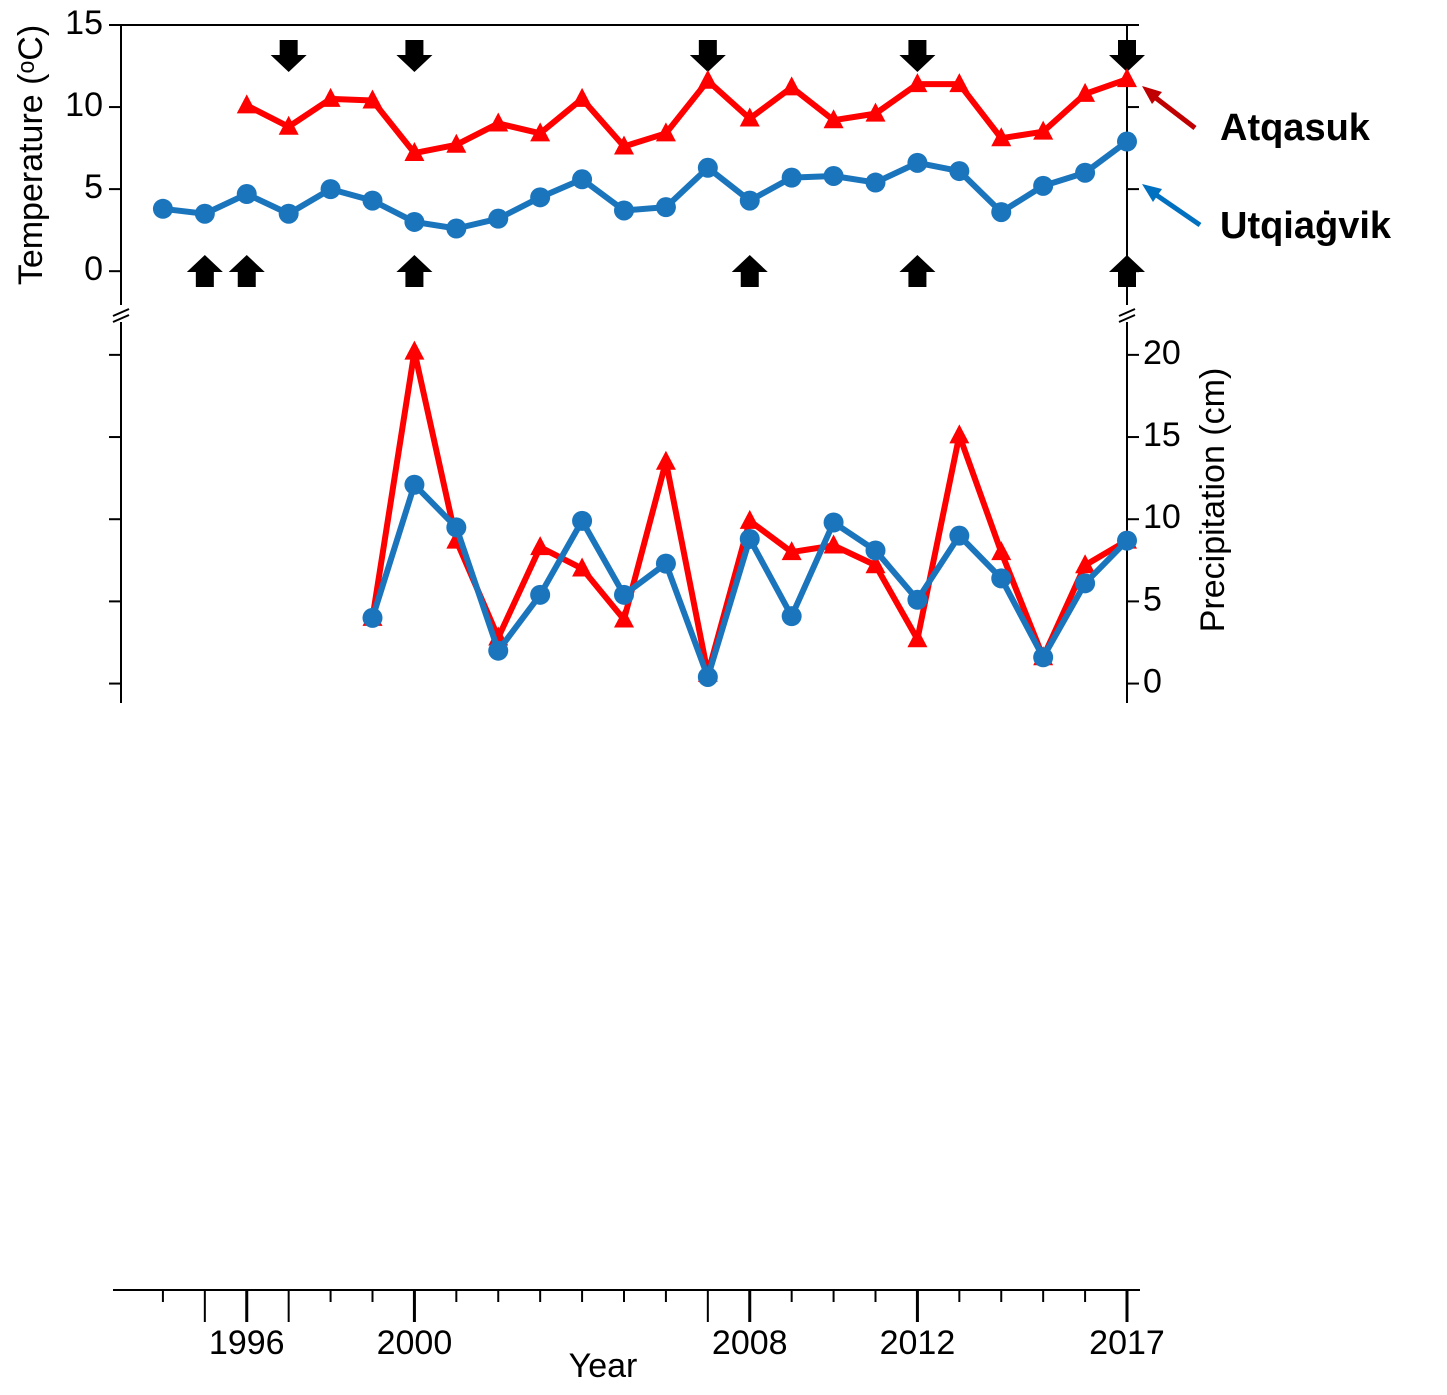  Describe the element at coordinates (918, 1343) in the screenshot. I see `x-tick-label: 2012` at that location.